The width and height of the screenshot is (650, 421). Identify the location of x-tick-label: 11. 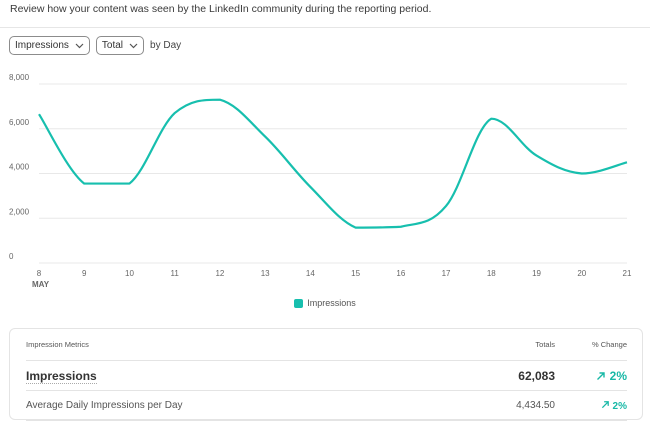
(175, 273).